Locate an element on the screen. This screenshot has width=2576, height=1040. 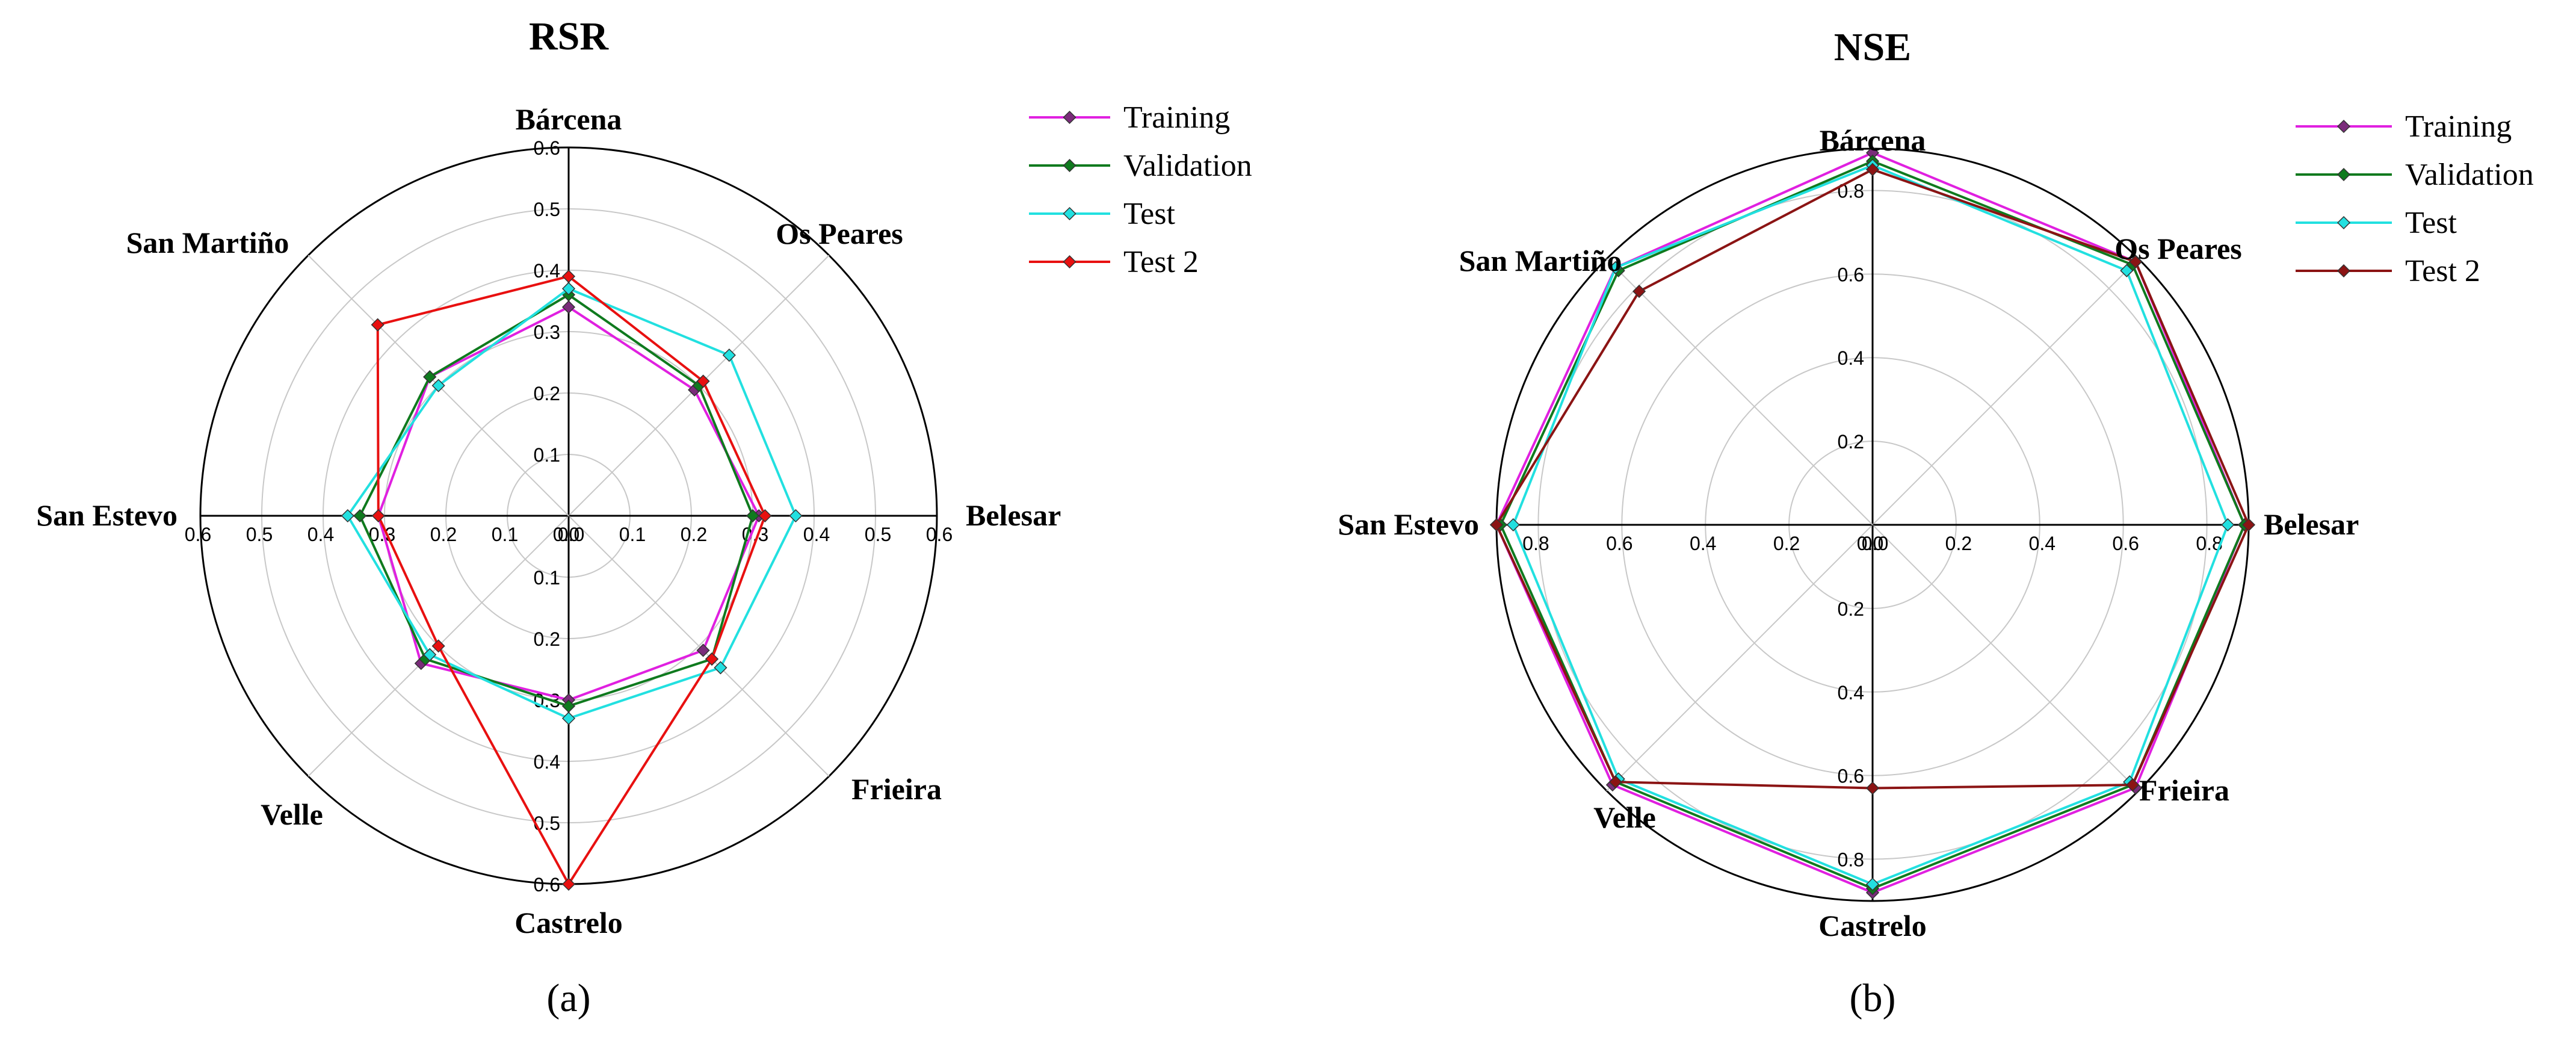
chart-title-rsr: RSR is located at coordinates (569, 36).